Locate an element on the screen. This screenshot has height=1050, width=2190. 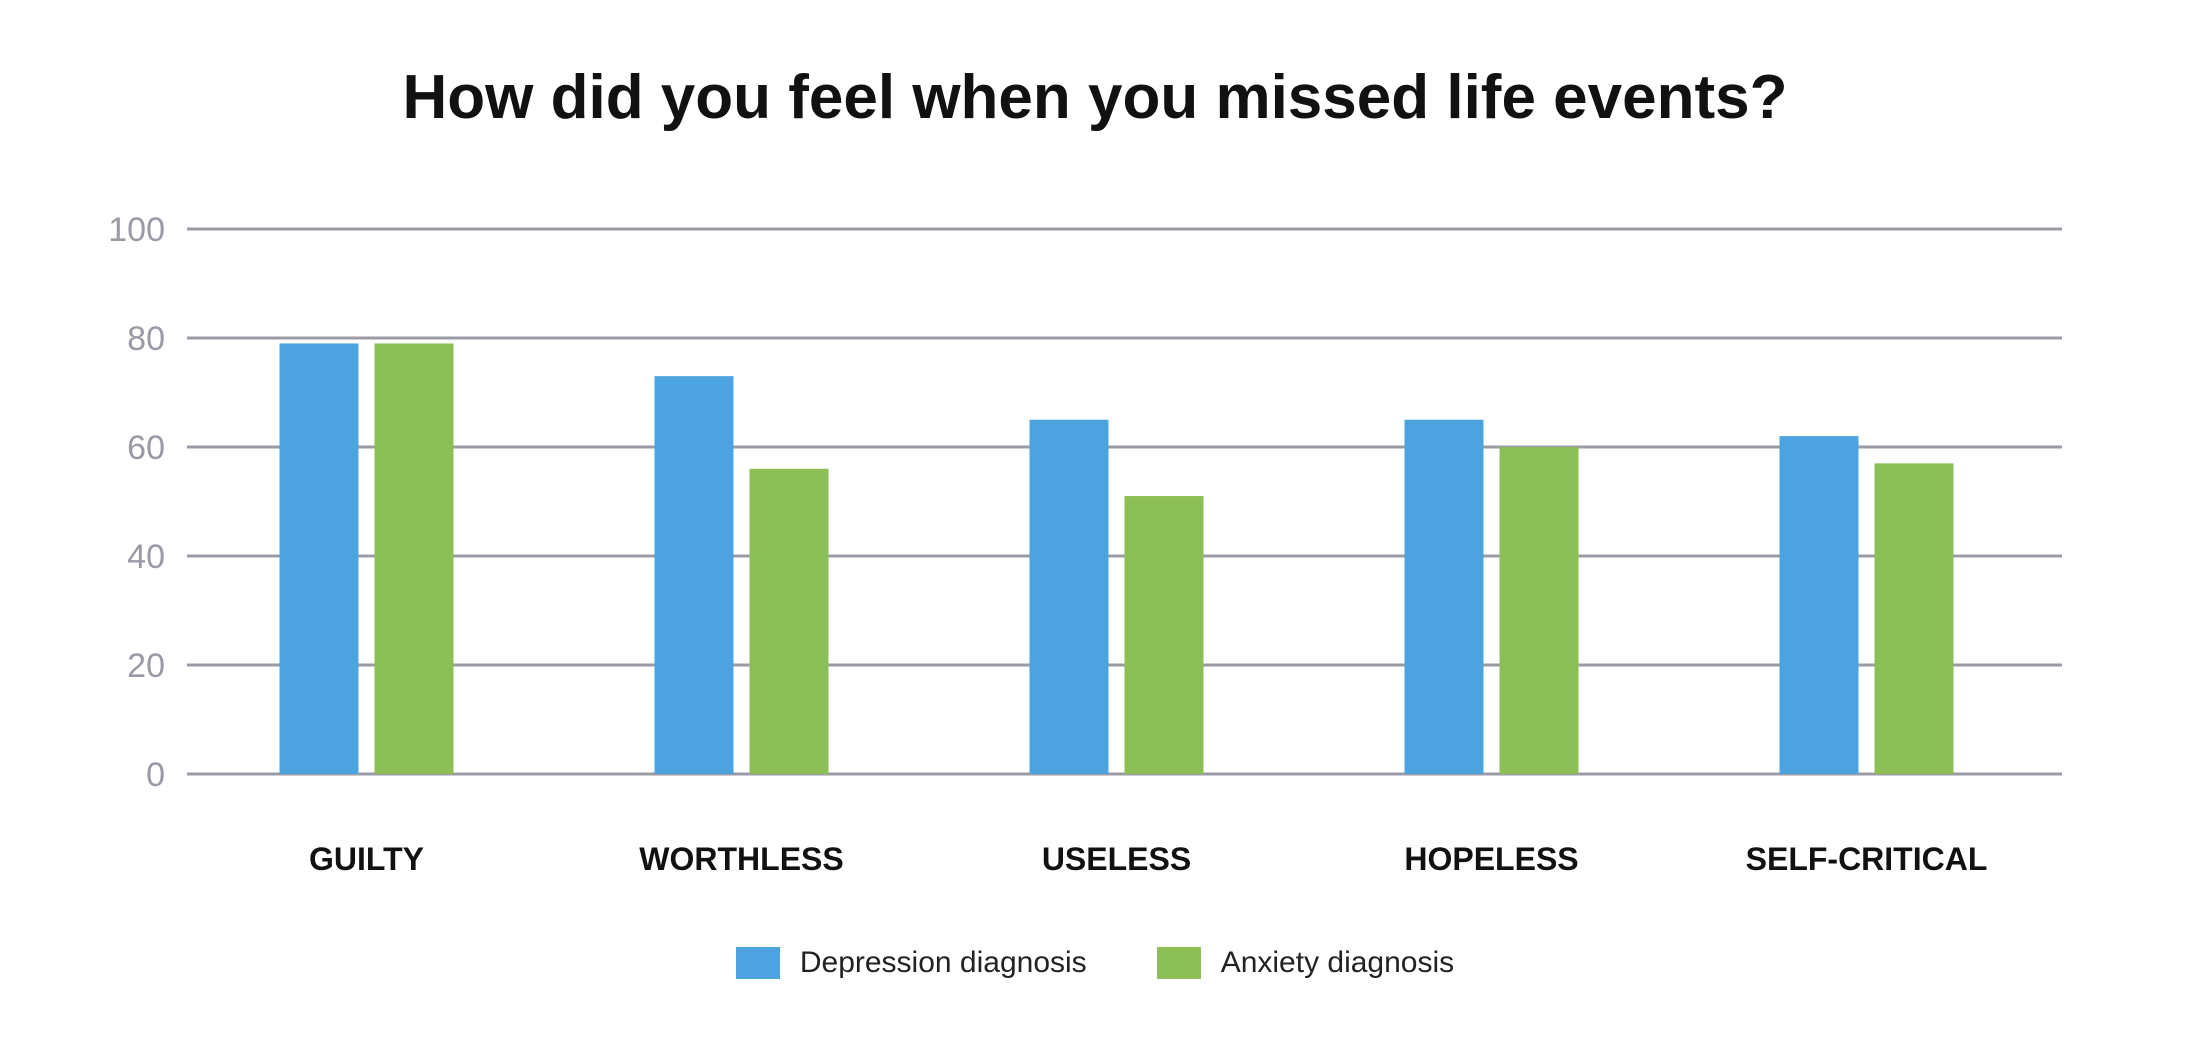
legend-item-anxiety: Anxiety diagnosis is located at coordinates (1305, 963).